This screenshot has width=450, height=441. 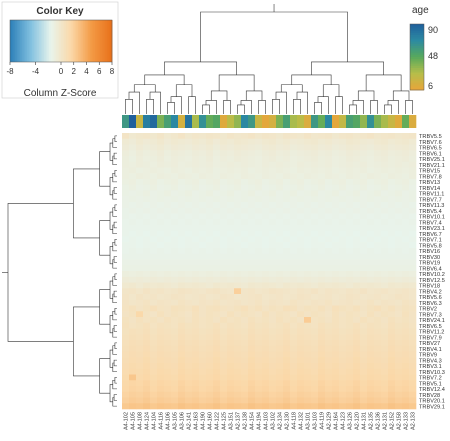 I want to click on column-label: A2-129, so click(x=330, y=421).